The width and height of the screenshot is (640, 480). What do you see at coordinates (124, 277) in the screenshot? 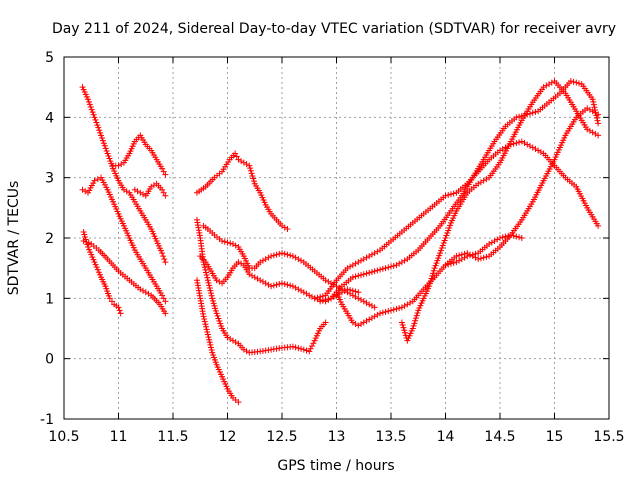
I see `series-sat-d` at bounding box center [124, 277].